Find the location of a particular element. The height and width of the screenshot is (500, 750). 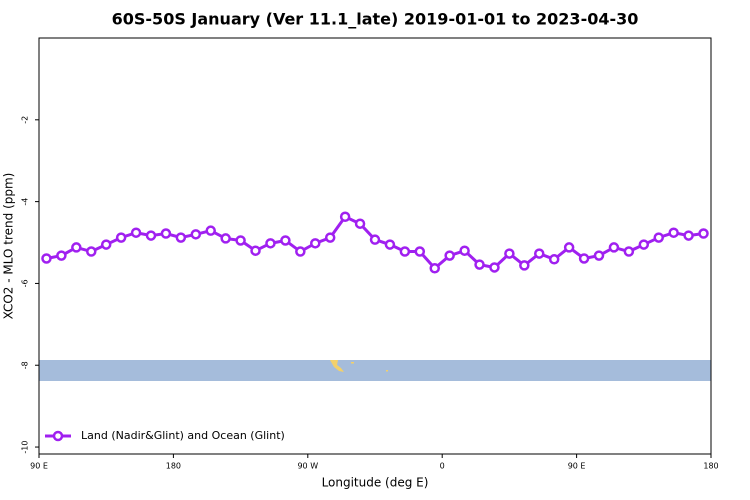

y-axis-label: XCO2 - MLO trend (ppm) is located at coordinates (9, 246).